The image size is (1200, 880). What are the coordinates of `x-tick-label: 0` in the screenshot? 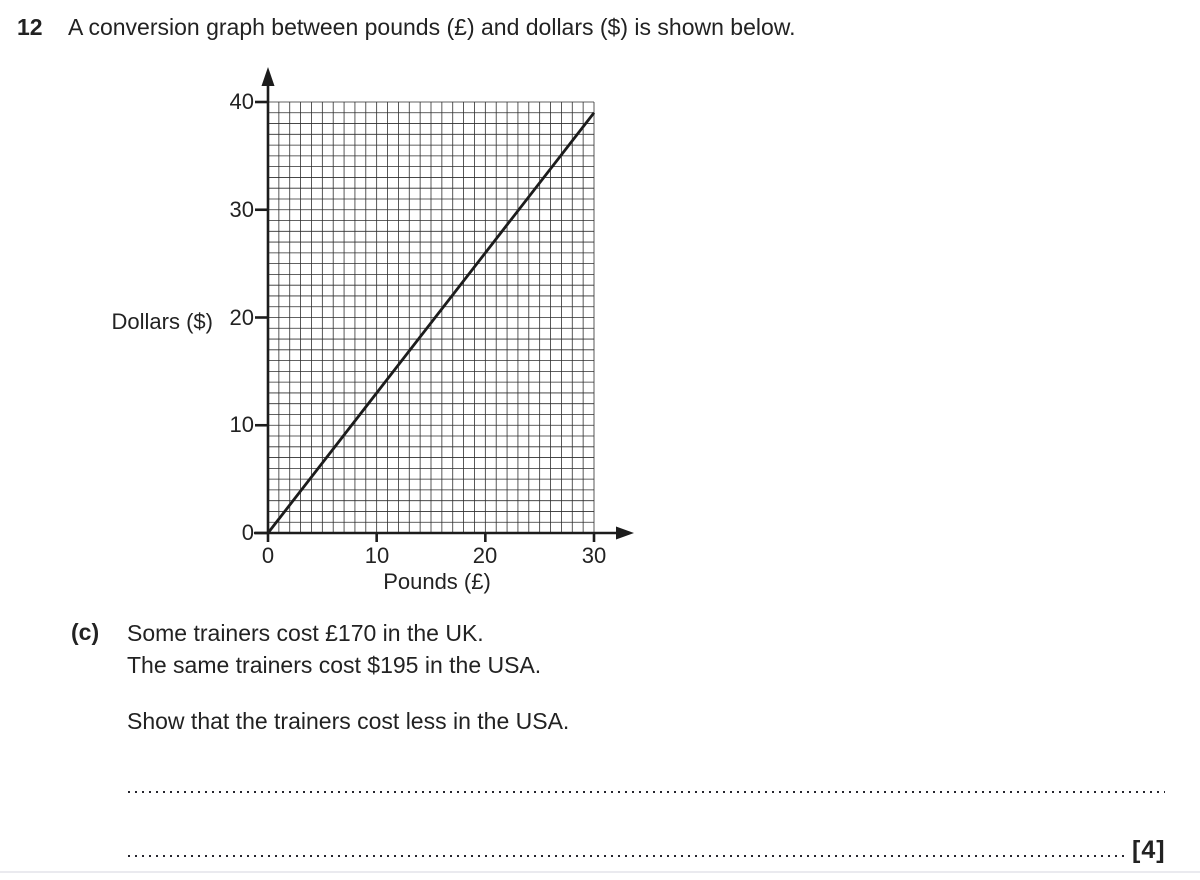 It's located at (268, 555).